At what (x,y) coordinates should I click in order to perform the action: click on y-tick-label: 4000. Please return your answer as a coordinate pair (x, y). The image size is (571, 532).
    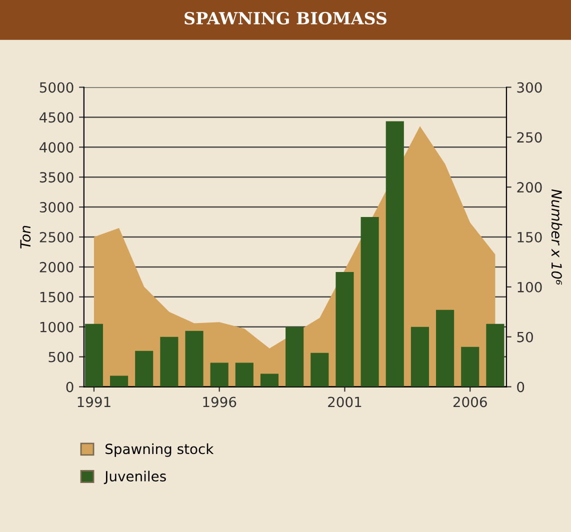
    Looking at the image, I should click on (57, 147).